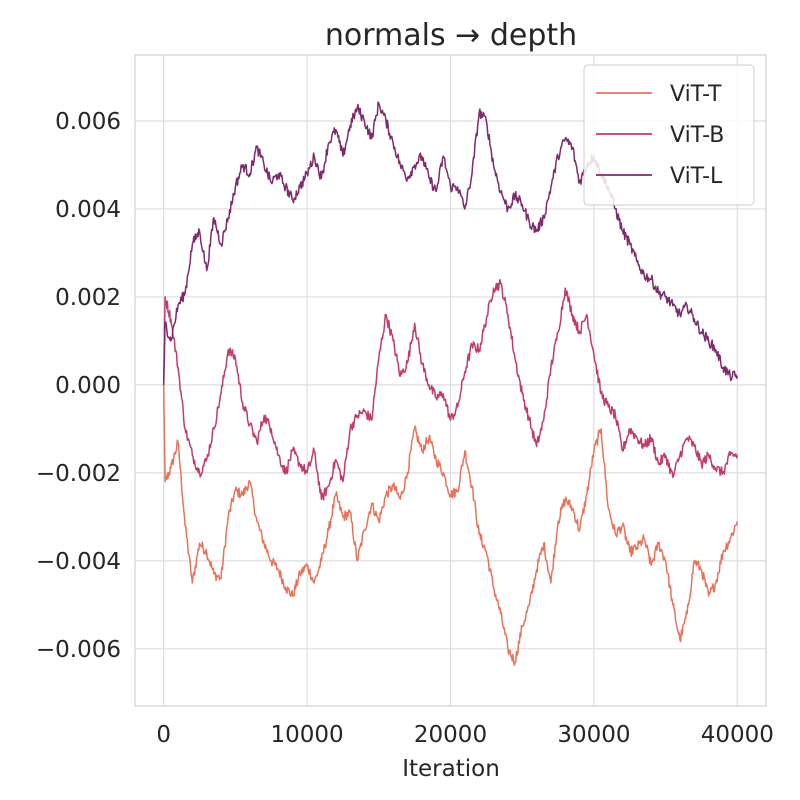 This screenshot has height=800, width=800. Describe the element at coordinates (450, 735) in the screenshot. I see `x-tick-label: 20000` at that location.